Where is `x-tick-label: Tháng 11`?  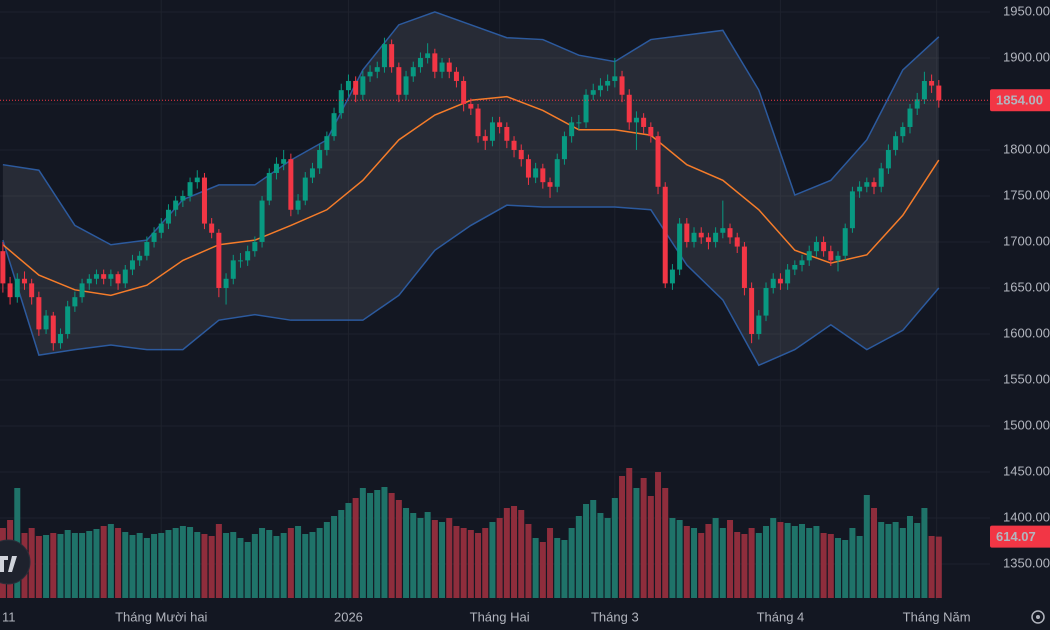 x-tick-label: Tháng 11 is located at coordinates (7, 616).